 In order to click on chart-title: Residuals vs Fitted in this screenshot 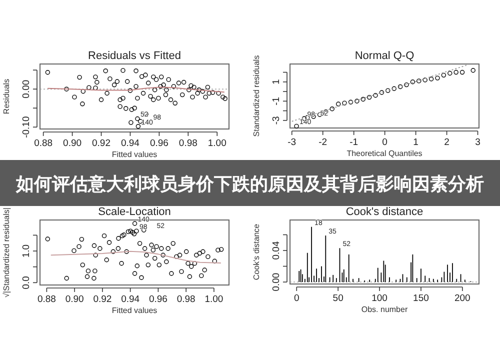, I will do `click(134, 56)`.